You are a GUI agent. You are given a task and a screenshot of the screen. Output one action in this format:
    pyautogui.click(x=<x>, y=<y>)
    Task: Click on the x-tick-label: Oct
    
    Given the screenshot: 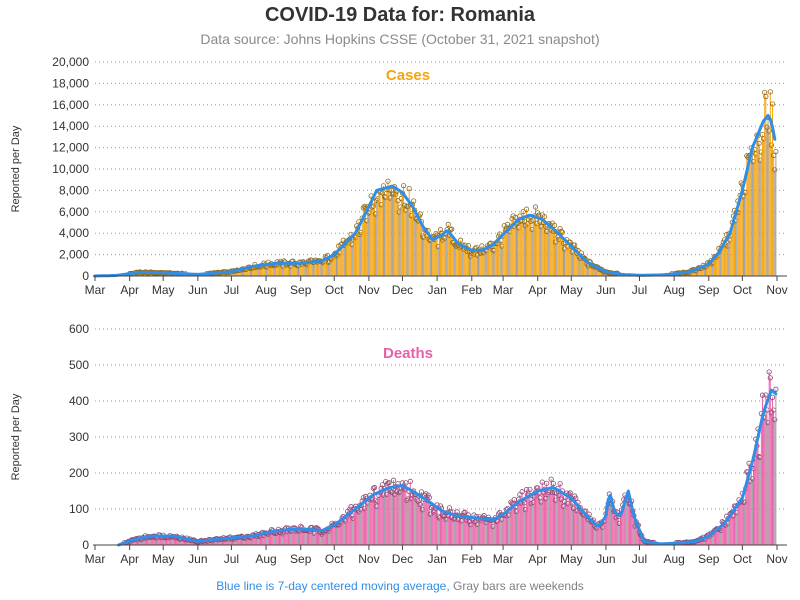 What is the action you would take?
    pyautogui.click(x=334, y=559)
    